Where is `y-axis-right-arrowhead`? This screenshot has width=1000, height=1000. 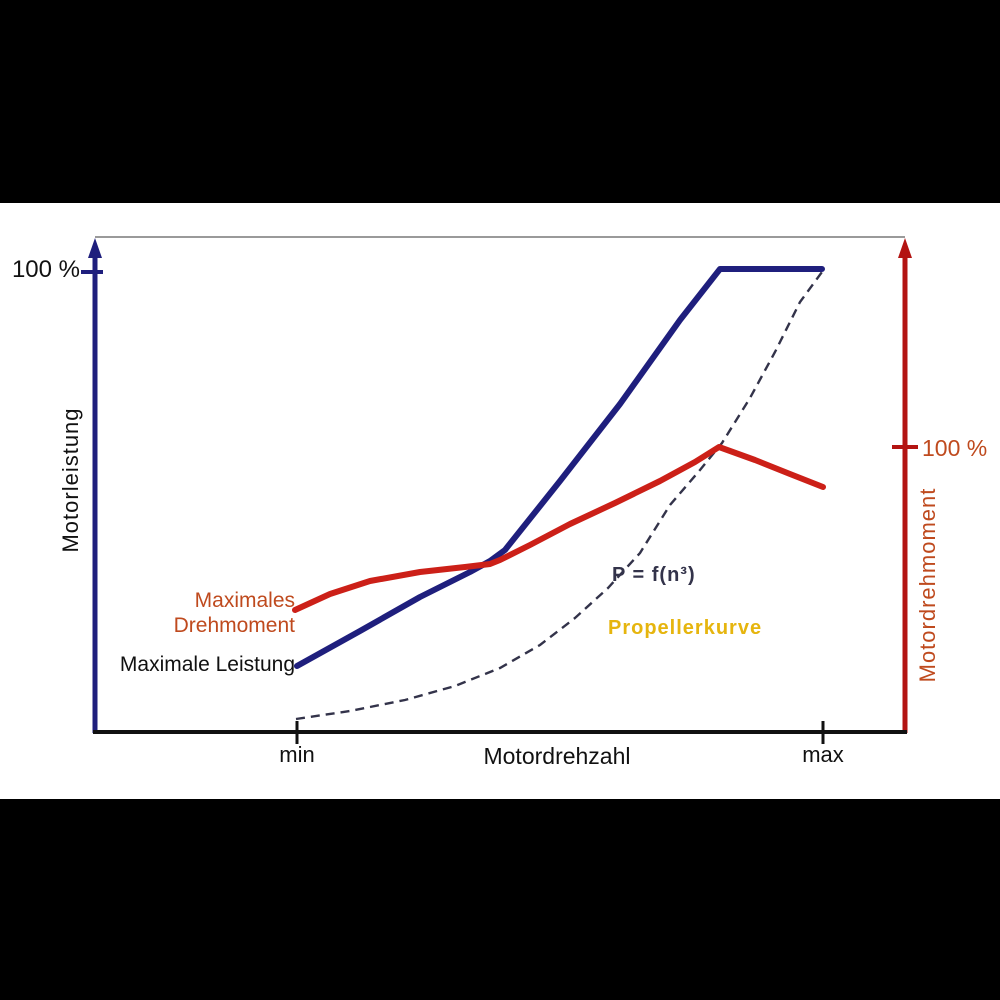
y-axis-right-arrowhead is located at coordinates (905, 248).